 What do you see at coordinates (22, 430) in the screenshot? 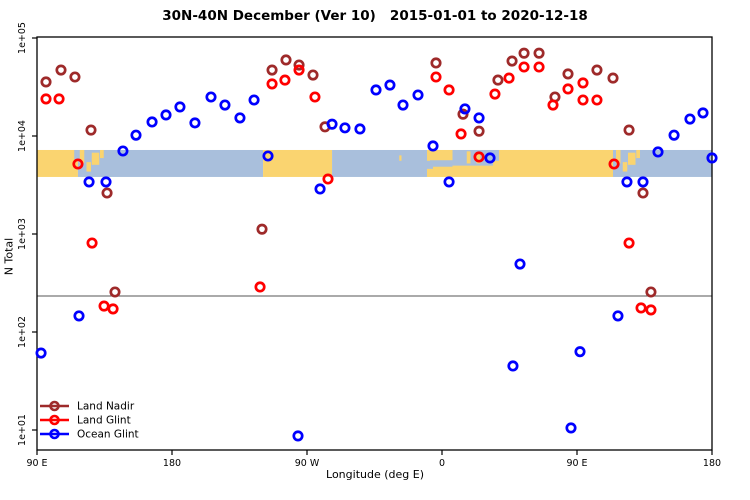
I see `y-tick-label: 1e+01` at bounding box center [22, 430].